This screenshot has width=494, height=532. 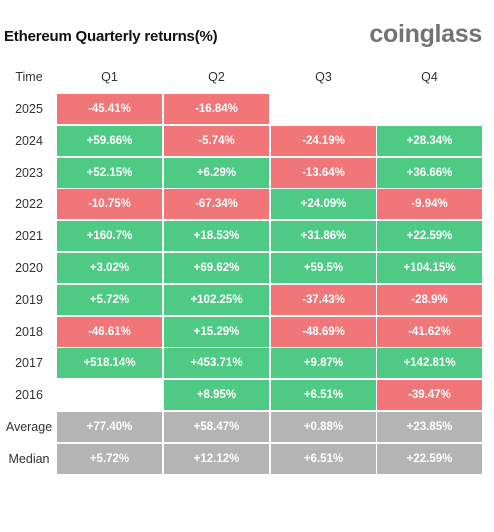 I want to click on return-cell: +102.25%, so click(x=216, y=299).